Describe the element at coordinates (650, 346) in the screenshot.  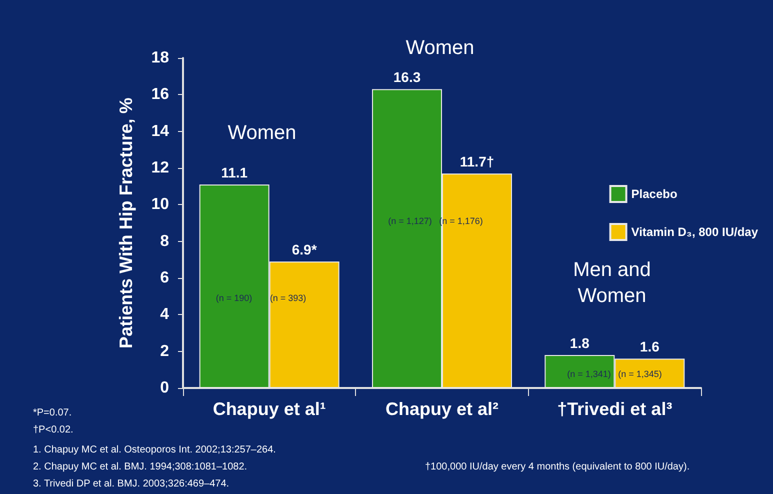
I see `data-label: 1.6` at that location.